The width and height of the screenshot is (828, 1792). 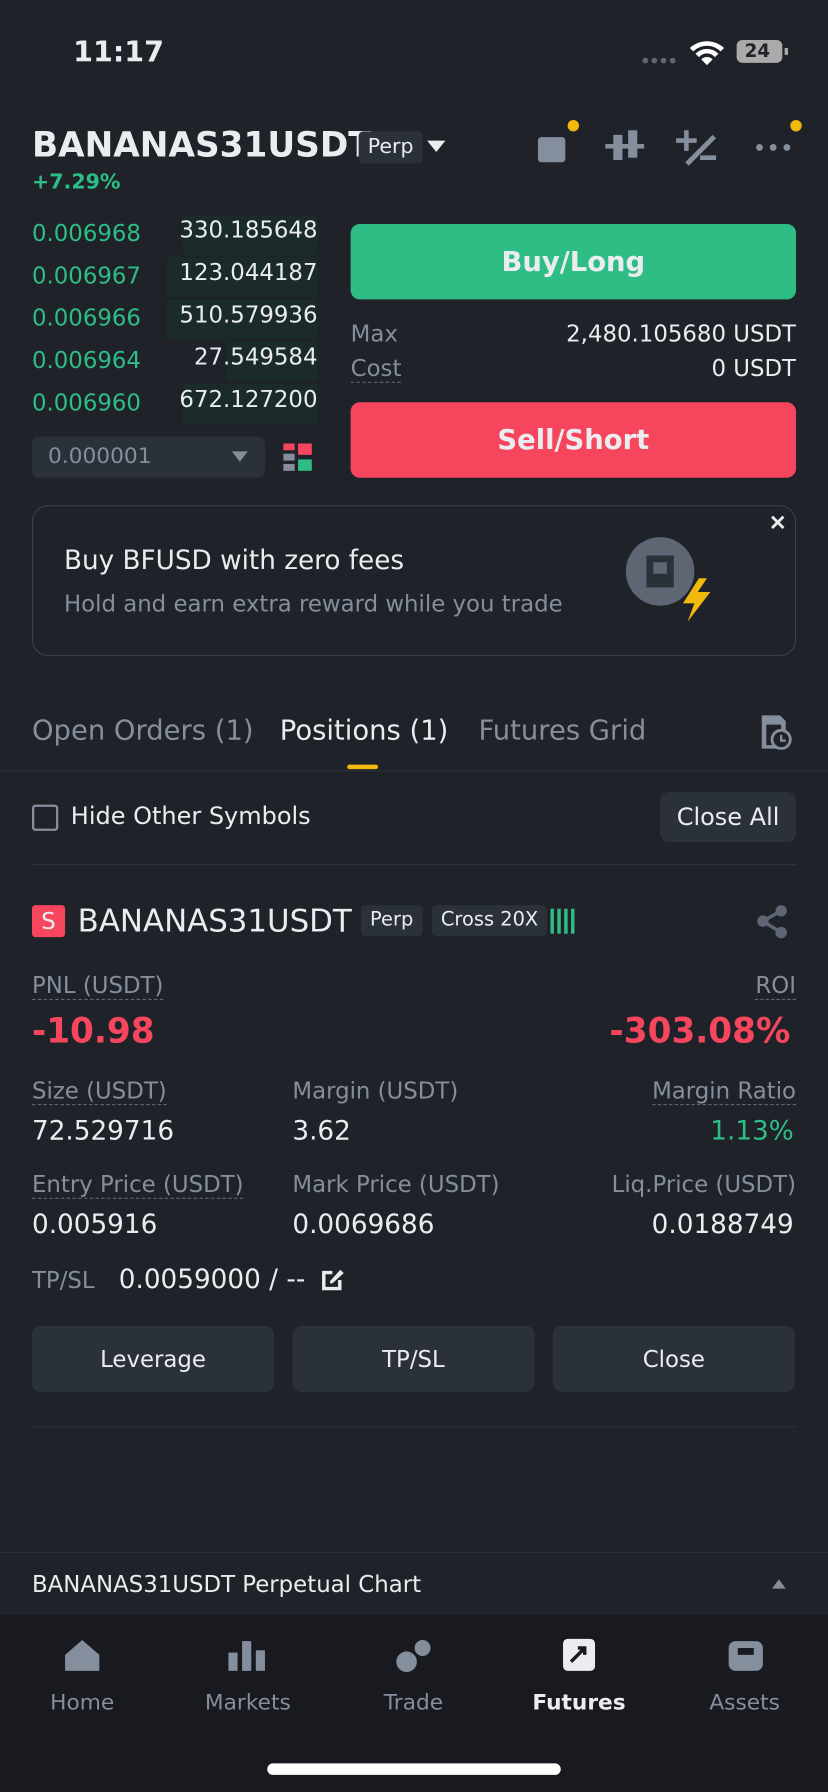 What do you see at coordinates (86, 275) in the screenshot?
I see `bid-price: 0.006967` at bounding box center [86, 275].